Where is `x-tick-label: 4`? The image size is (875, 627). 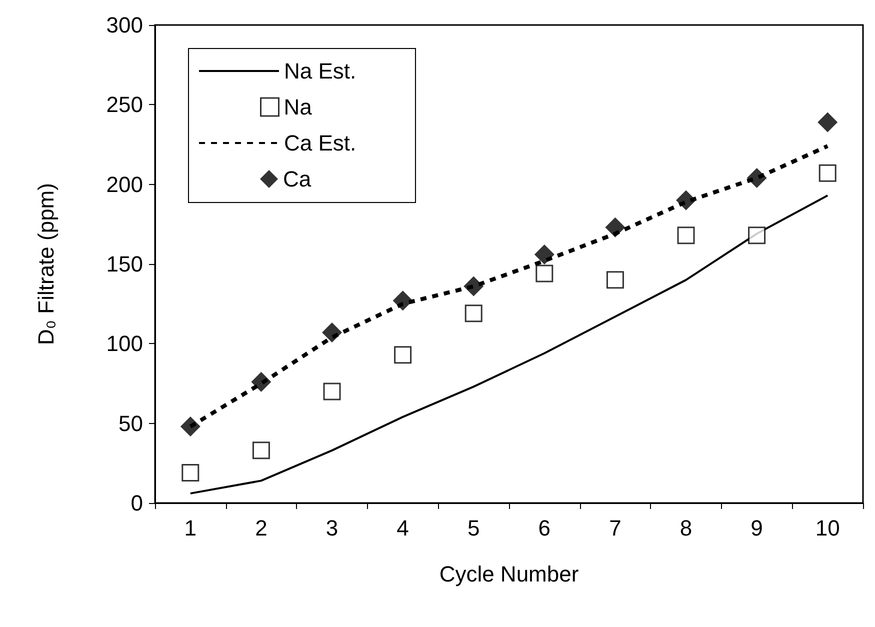
x-tick-label: 4 is located at coordinates (402, 528).